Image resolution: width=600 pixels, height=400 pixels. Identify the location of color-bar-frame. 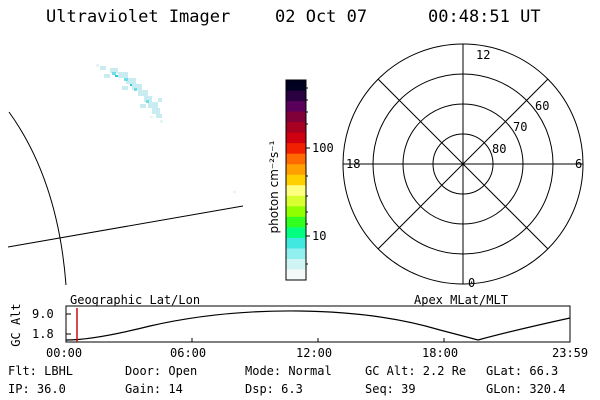
(296, 180).